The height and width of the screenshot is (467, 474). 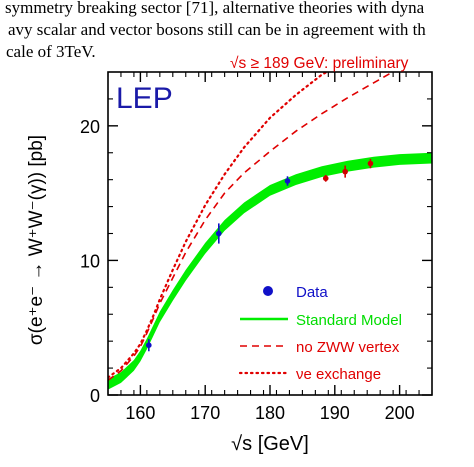 I want to click on preliminary-annotation: √s ≥ 189 GeV: preliminary, so click(x=319, y=63).